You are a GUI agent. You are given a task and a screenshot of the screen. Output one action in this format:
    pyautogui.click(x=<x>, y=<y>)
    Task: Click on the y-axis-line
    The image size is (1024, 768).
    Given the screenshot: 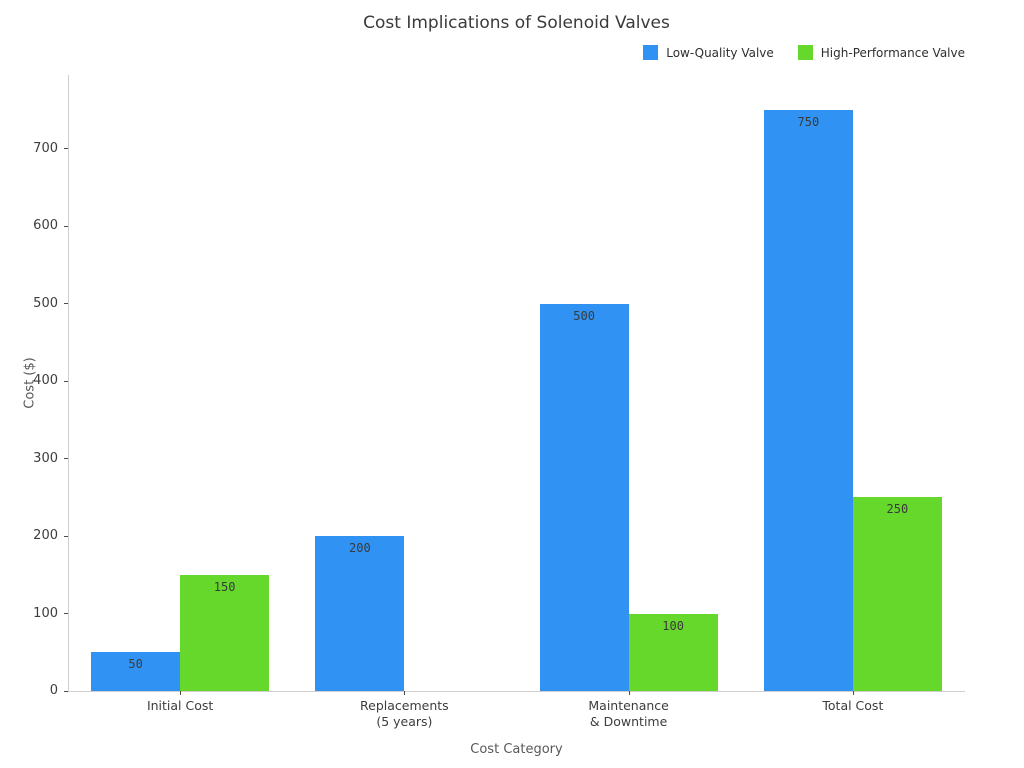 What is the action you would take?
    pyautogui.click(x=68, y=383)
    